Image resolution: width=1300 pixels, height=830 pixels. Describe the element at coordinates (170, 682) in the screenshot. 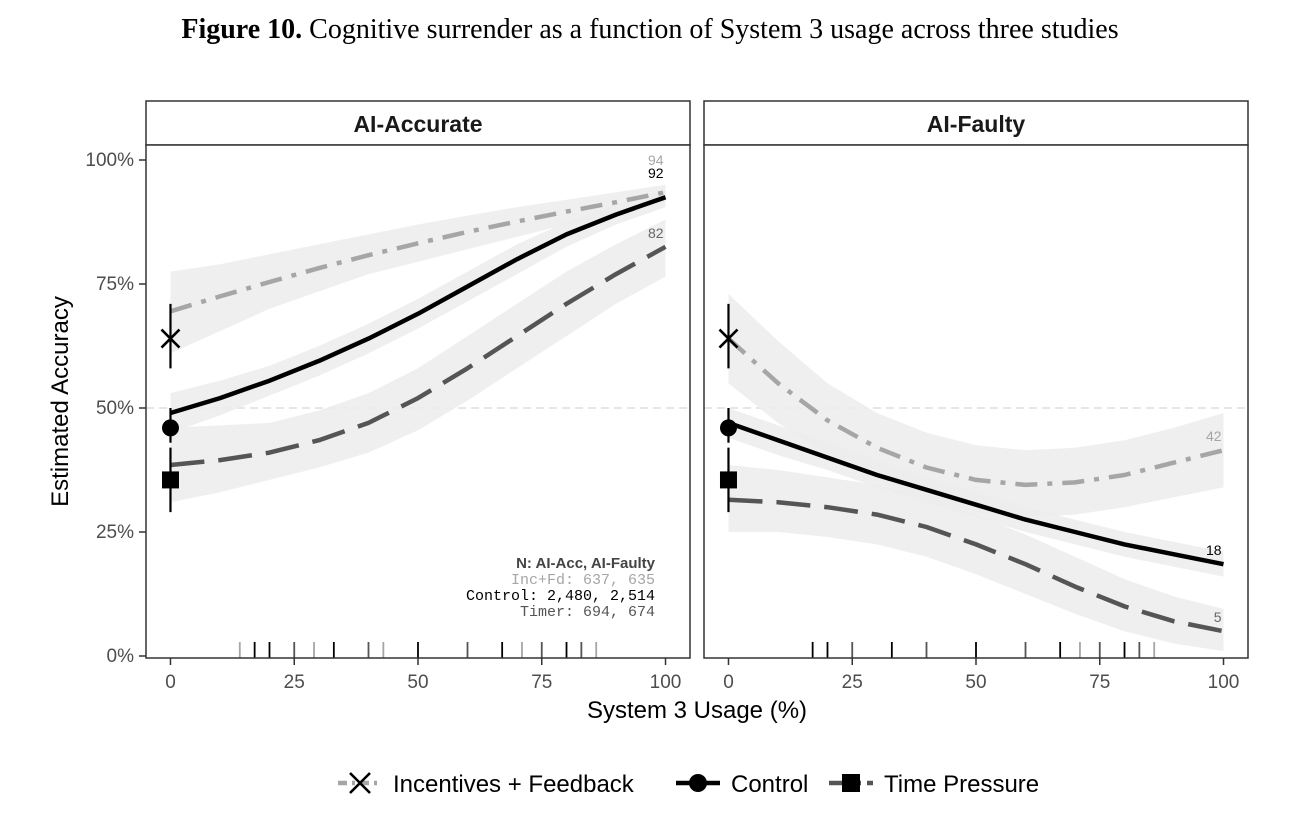

I see `x-tick-label-accurate-0: 0` at that location.